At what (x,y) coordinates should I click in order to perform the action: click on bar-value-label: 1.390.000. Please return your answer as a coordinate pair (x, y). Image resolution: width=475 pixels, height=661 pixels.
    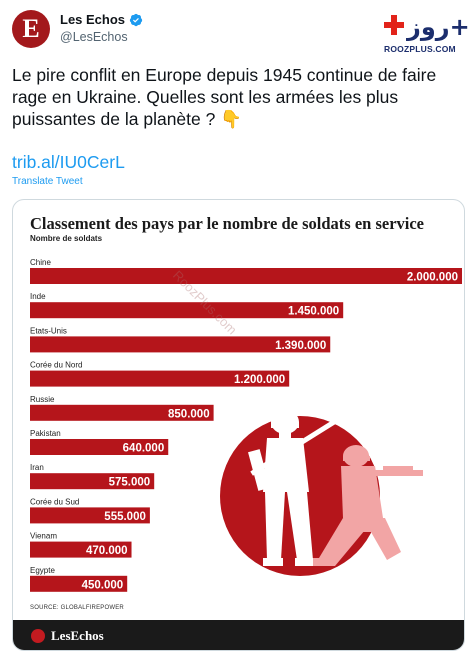
    Looking at the image, I should click on (300, 346).